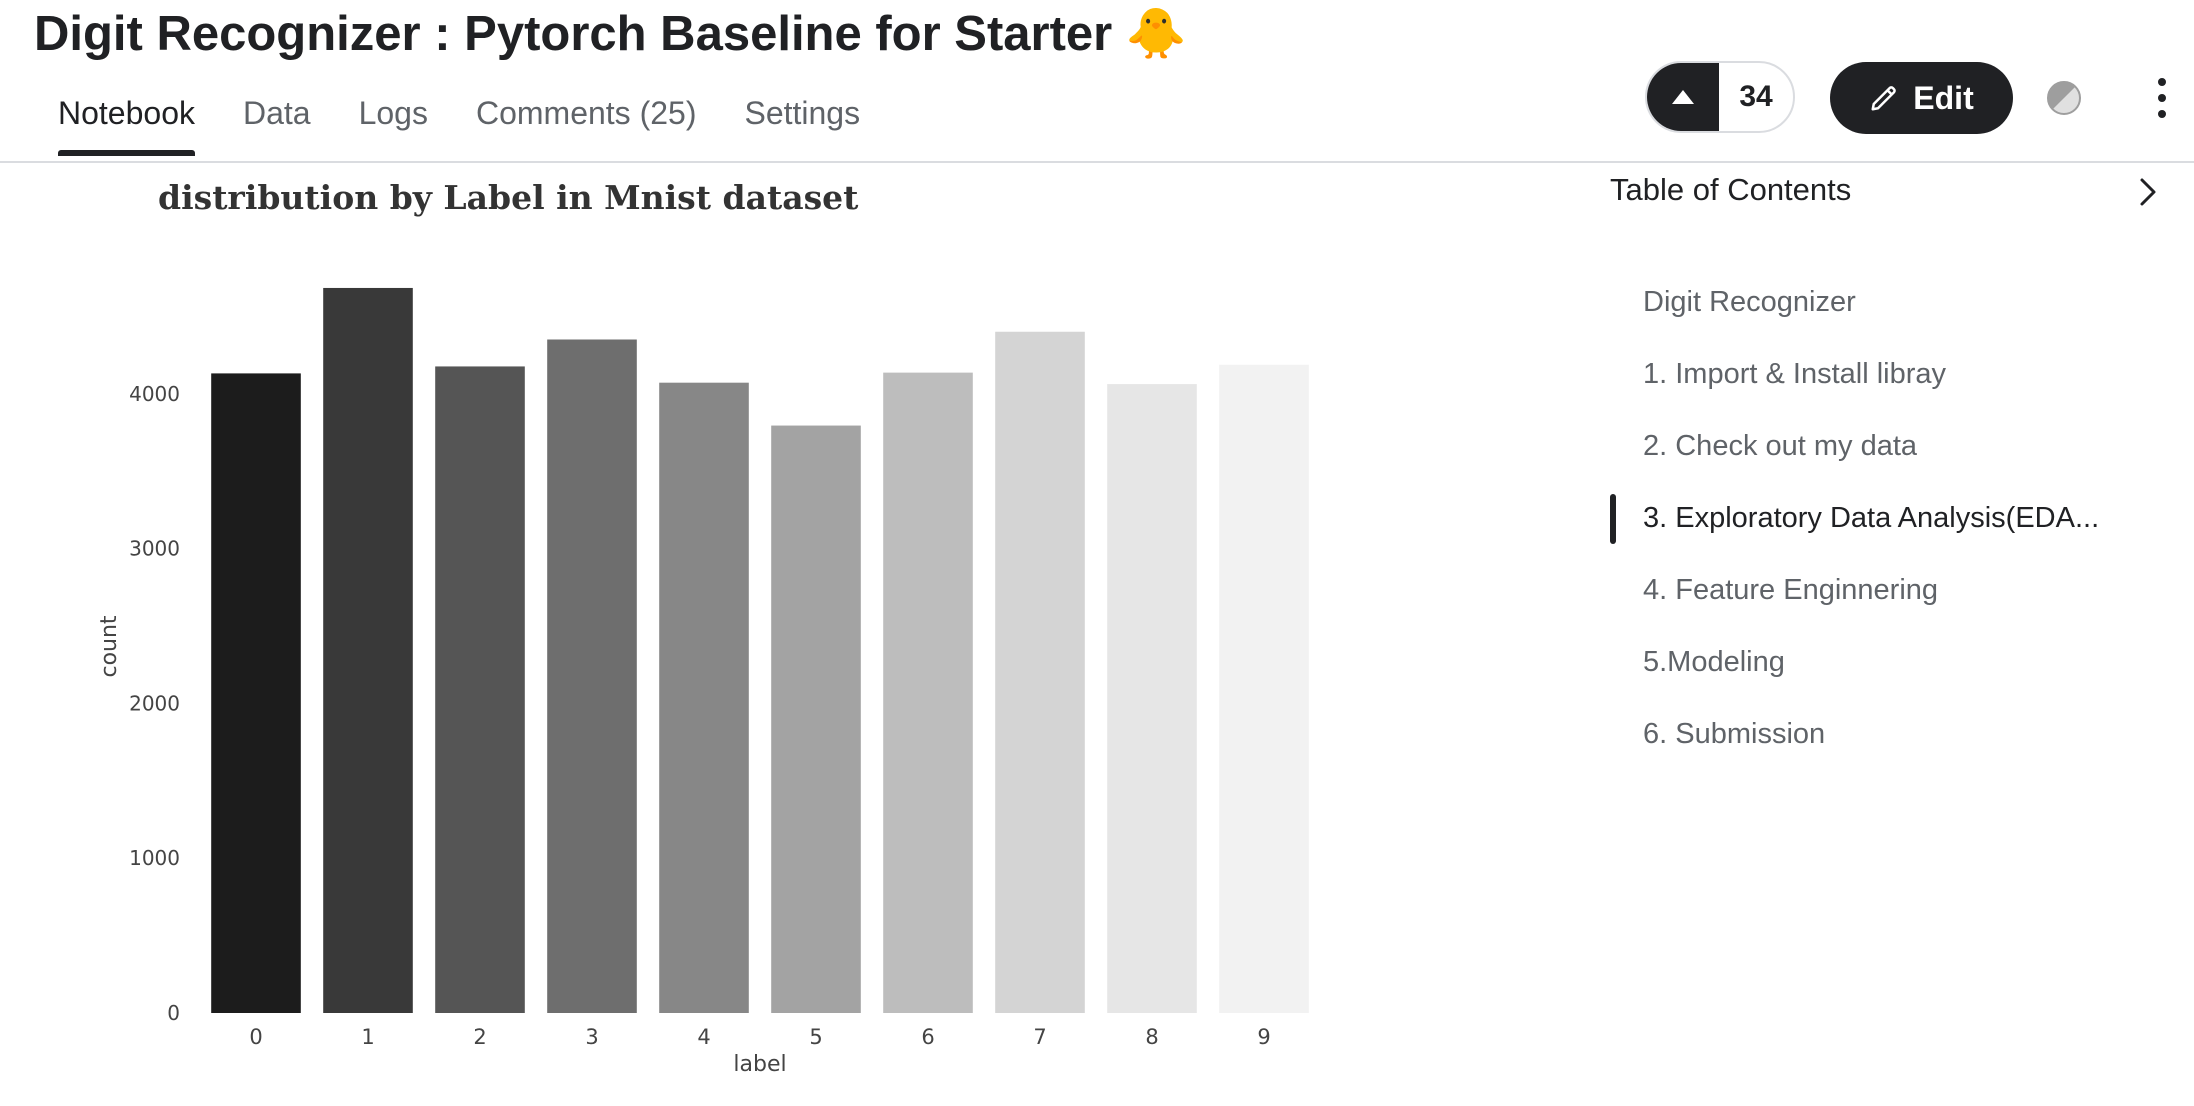  Describe the element at coordinates (367, 1037) in the screenshot. I see `x-tick-label: 1` at that location.